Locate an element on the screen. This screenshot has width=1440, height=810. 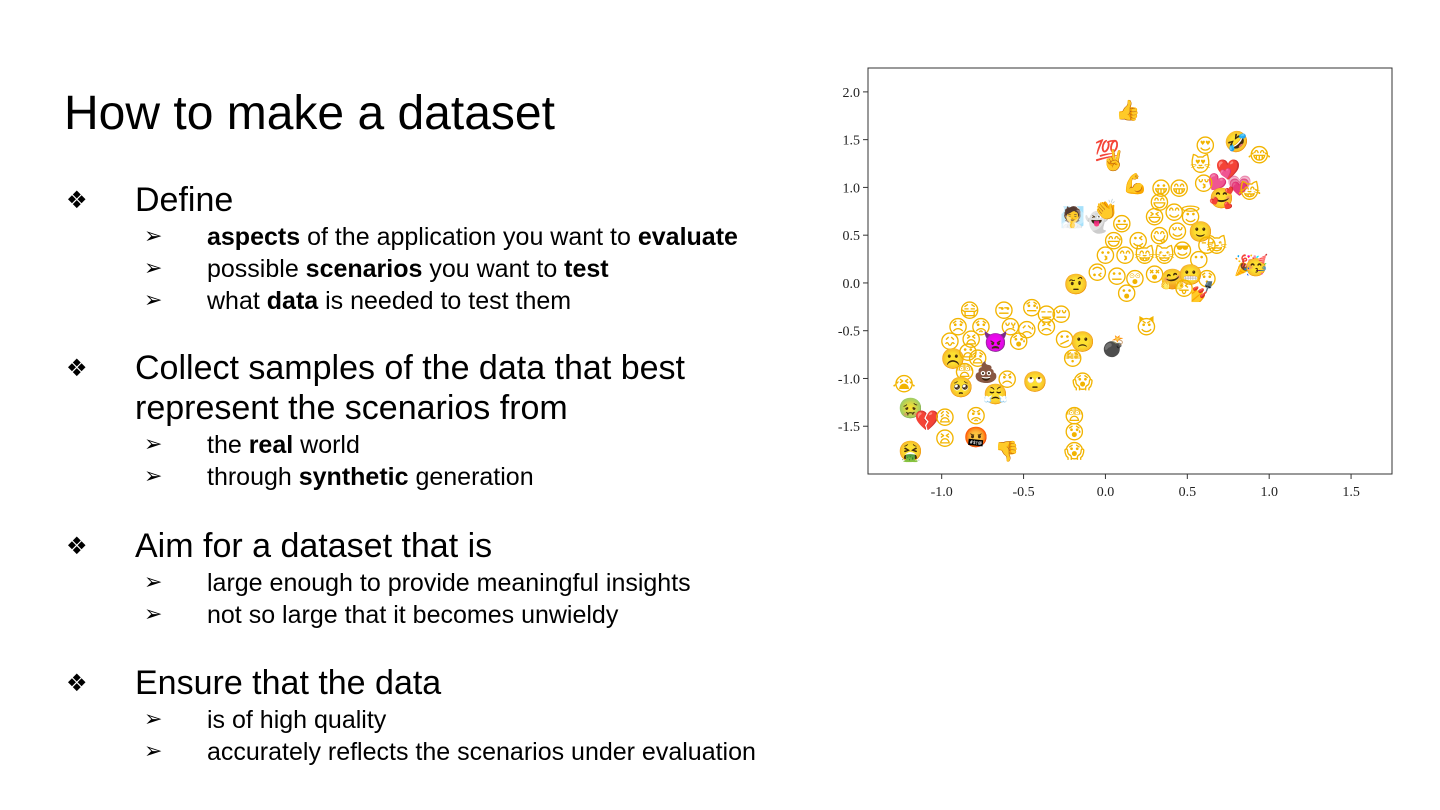
emoji-point: 😏 is located at coordinates (1207, 246).